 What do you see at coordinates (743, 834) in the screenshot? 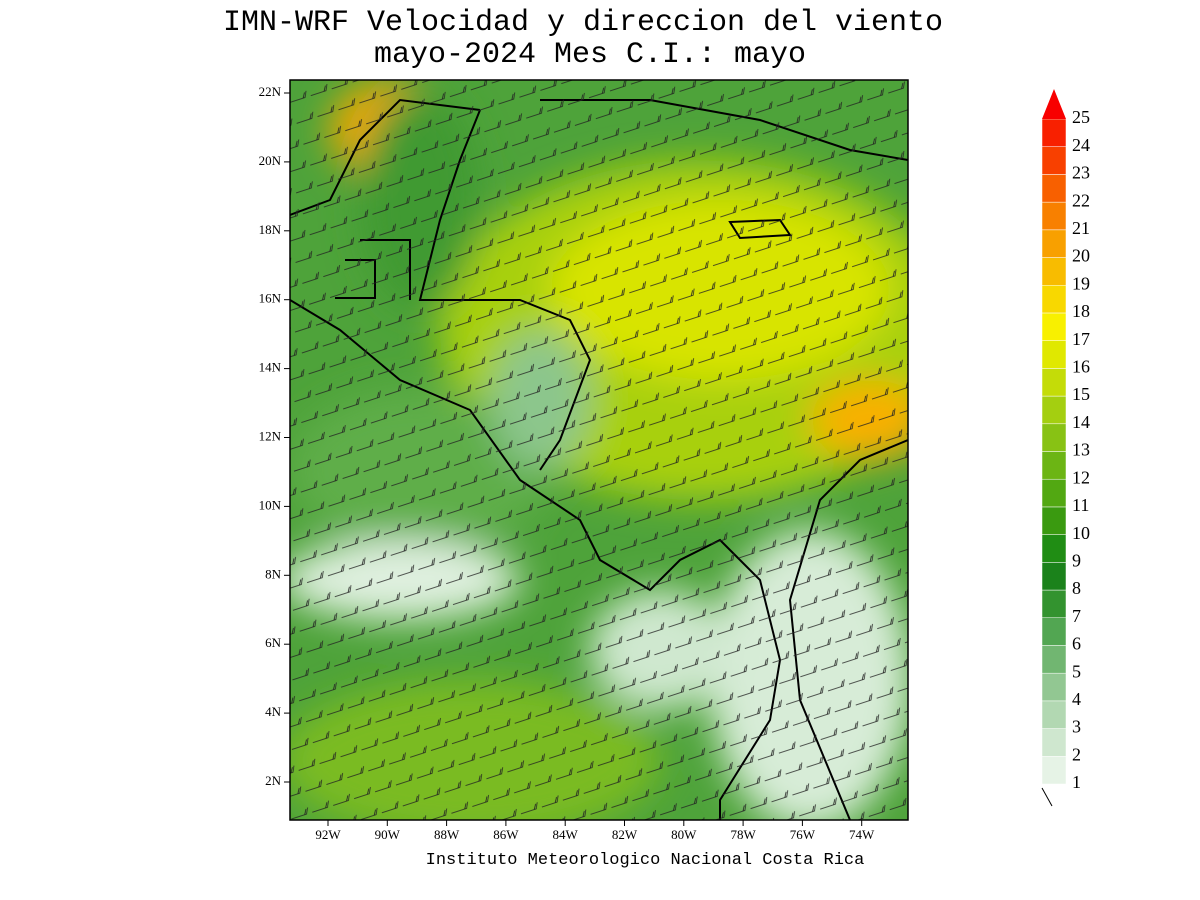
I see `lon-label: 78W` at bounding box center [743, 834].